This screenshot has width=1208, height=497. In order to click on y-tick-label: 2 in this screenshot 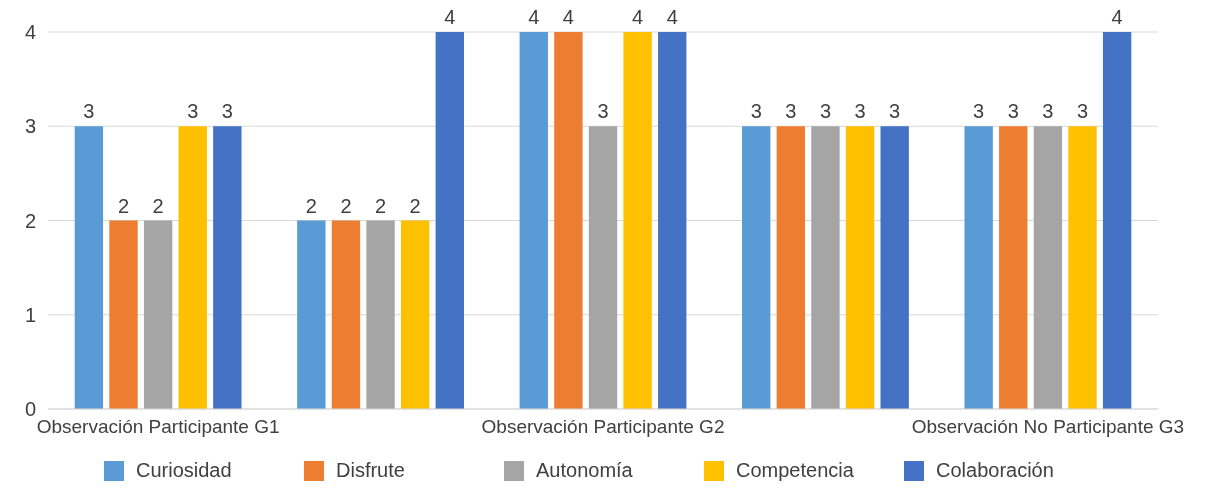, I will do `click(30, 220)`.